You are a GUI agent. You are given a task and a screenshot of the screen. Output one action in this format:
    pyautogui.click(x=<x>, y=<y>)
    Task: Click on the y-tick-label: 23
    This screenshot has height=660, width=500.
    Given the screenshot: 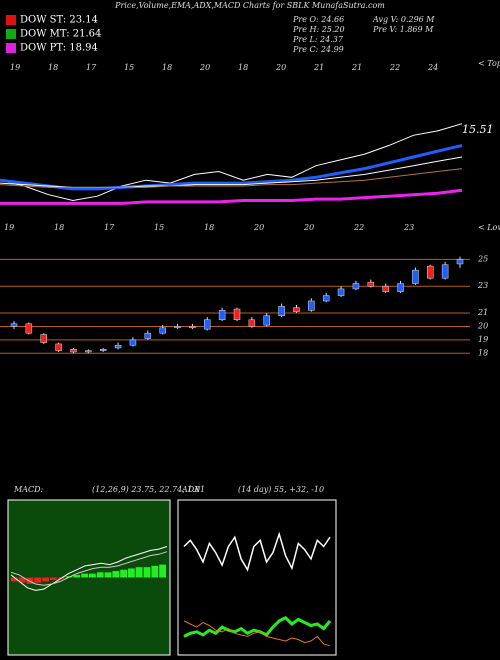 What is the action you would take?
    pyautogui.click(x=482, y=285)
    